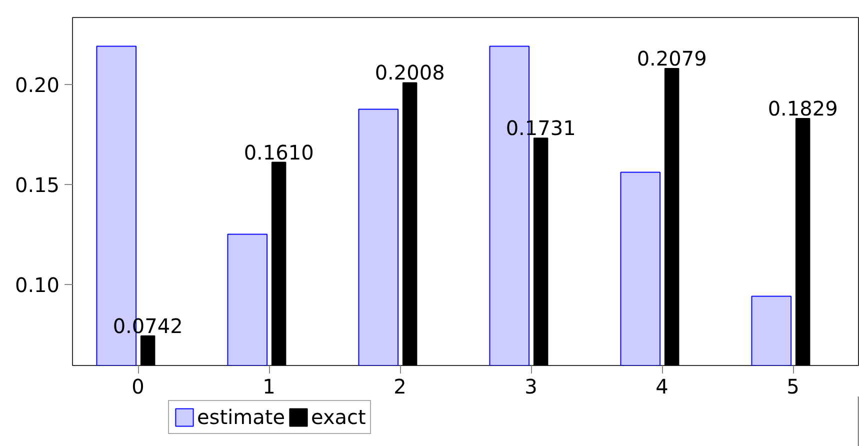 This screenshot has width=859, height=446. What do you see at coordinates (241, 417) in the screenshot?
I see `legend-label: estimate` at bounding box center [241, 417].